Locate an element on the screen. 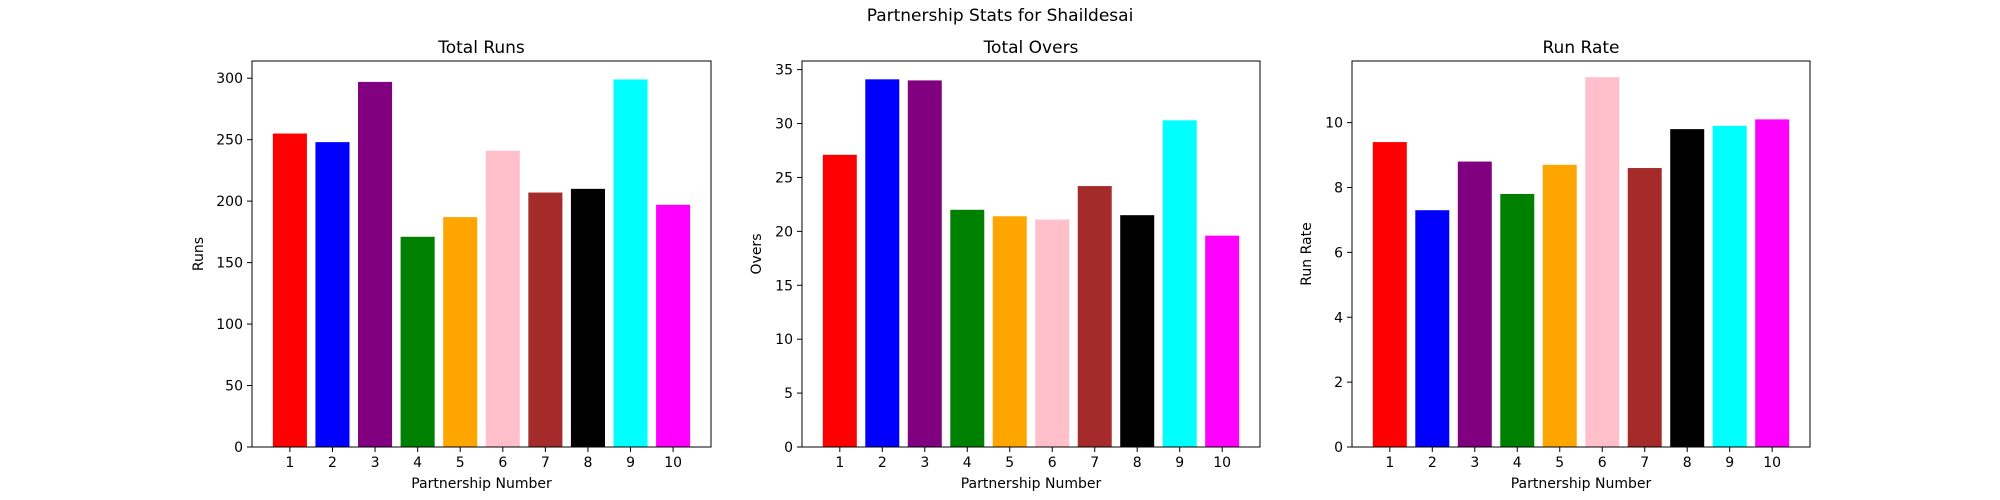 This screenshot has width=2000, height=500. y-tick-label: 50 is located at coordinates (234, 387).